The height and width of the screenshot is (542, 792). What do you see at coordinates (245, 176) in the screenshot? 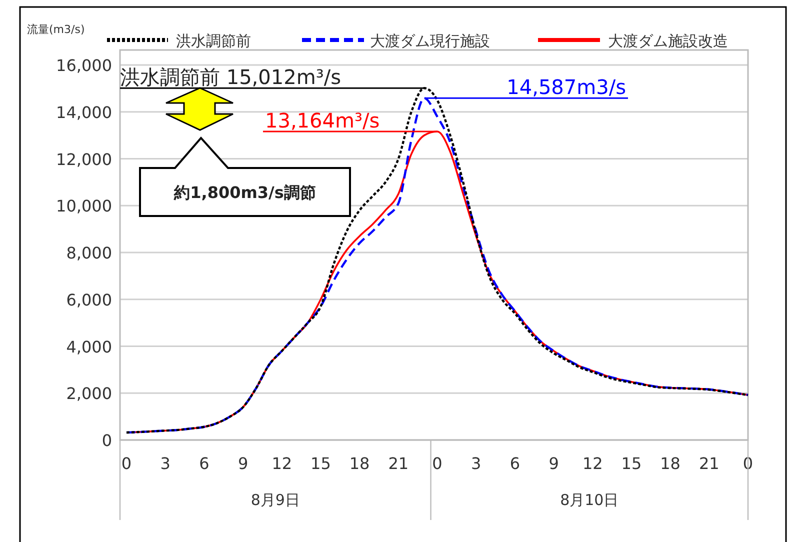
I see `callout-box: 約1,800m3/s調節` at bounding box center [245, 176].